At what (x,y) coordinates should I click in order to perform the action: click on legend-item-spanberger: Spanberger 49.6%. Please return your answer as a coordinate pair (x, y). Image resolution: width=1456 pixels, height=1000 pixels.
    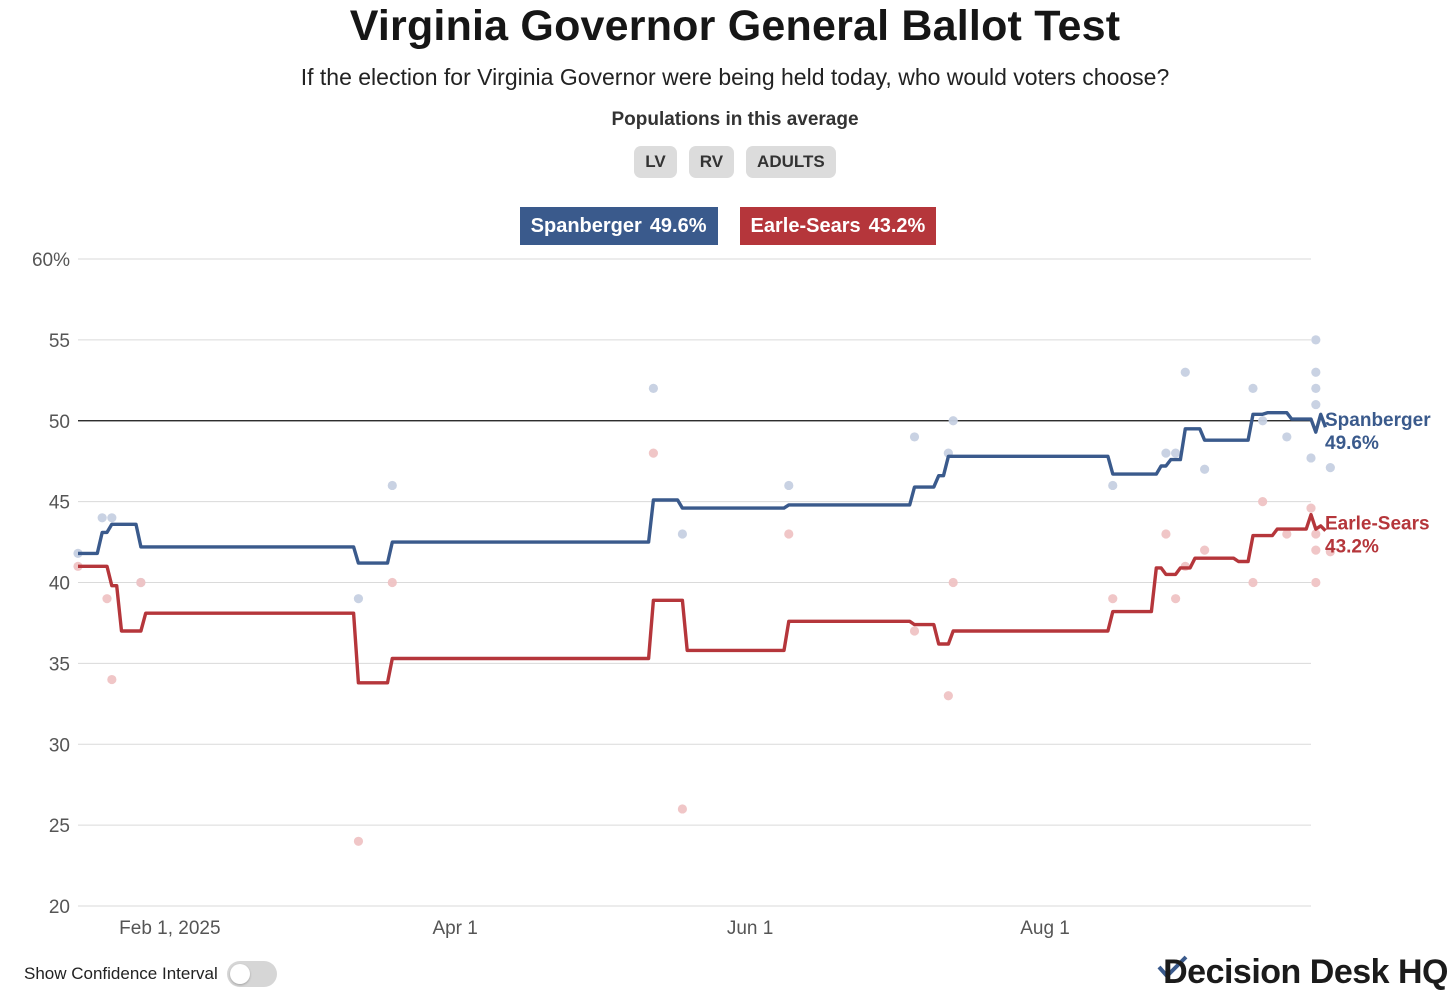
    Looking at the image, I should click on (618, 226).